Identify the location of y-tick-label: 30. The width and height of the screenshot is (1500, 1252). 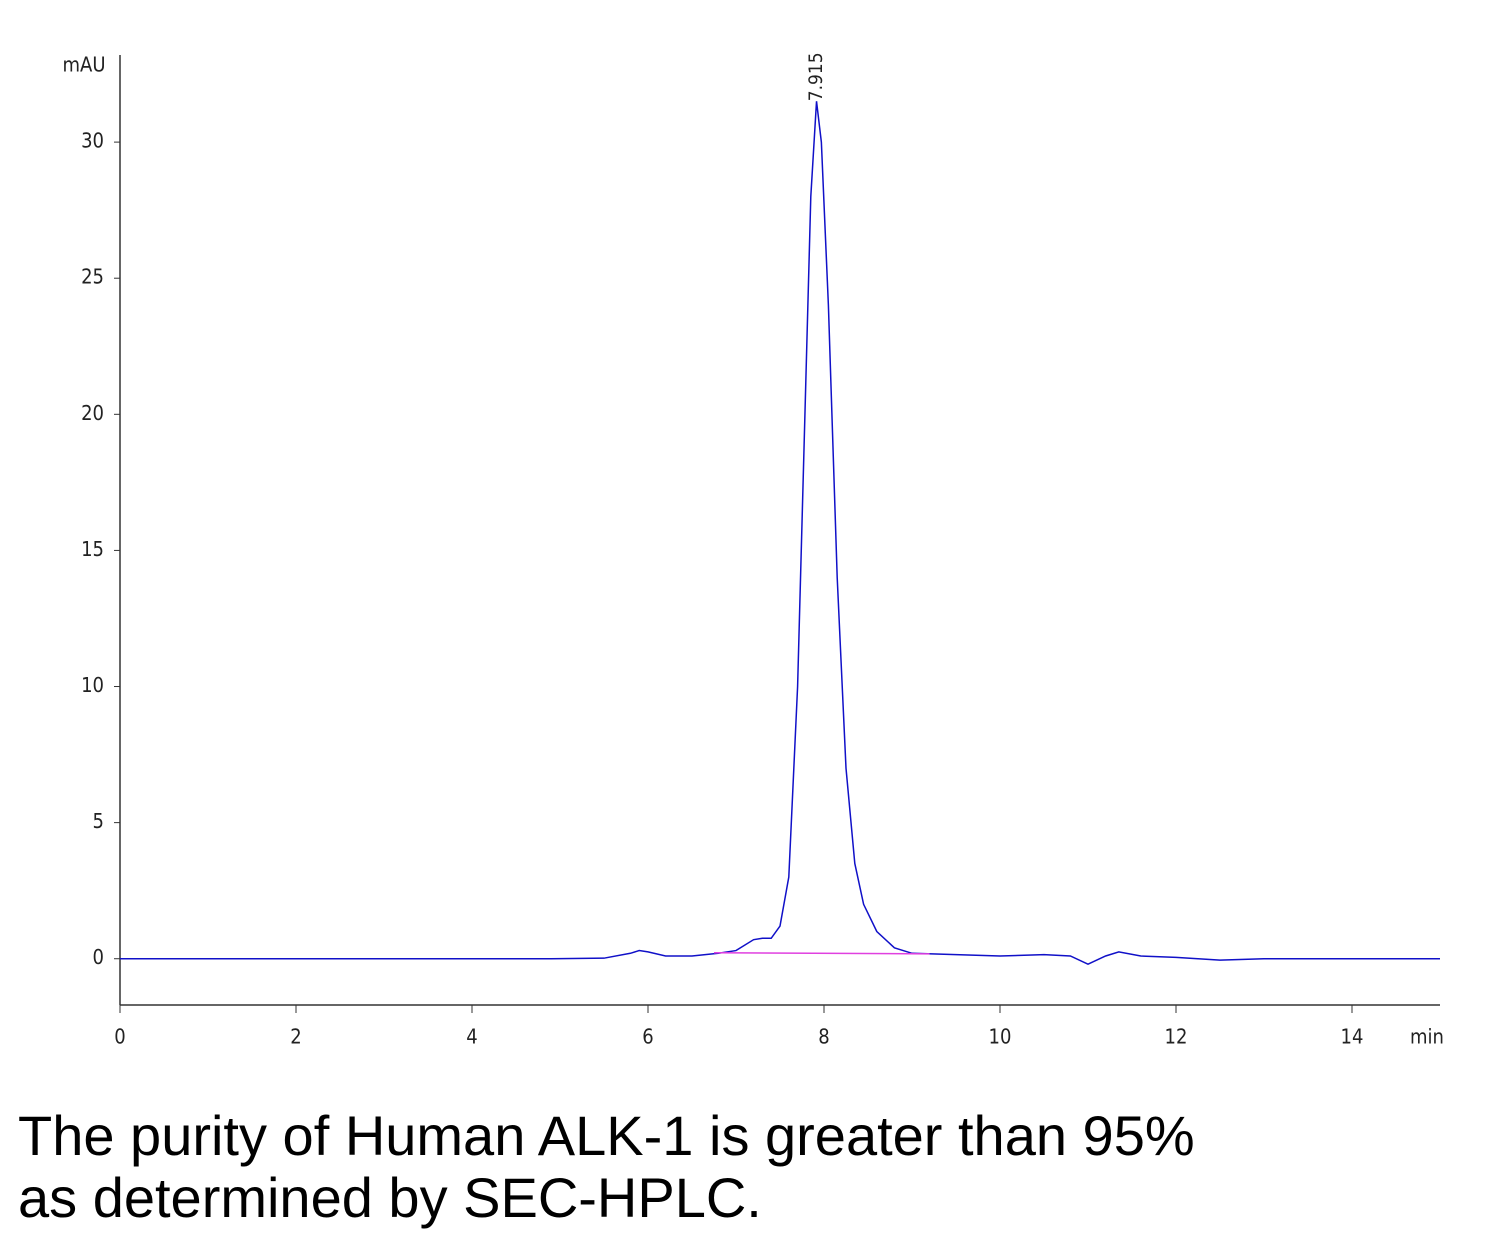
(92, 141).